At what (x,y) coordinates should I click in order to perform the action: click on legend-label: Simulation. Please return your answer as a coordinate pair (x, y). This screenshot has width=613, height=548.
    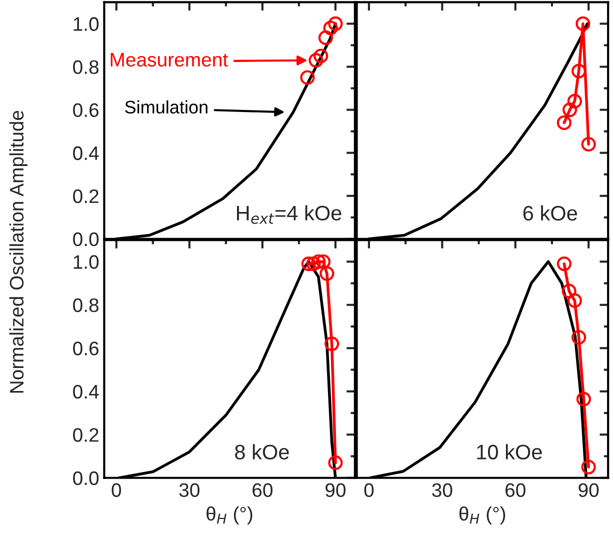
    Looking at the image, I should click on (166, 107).